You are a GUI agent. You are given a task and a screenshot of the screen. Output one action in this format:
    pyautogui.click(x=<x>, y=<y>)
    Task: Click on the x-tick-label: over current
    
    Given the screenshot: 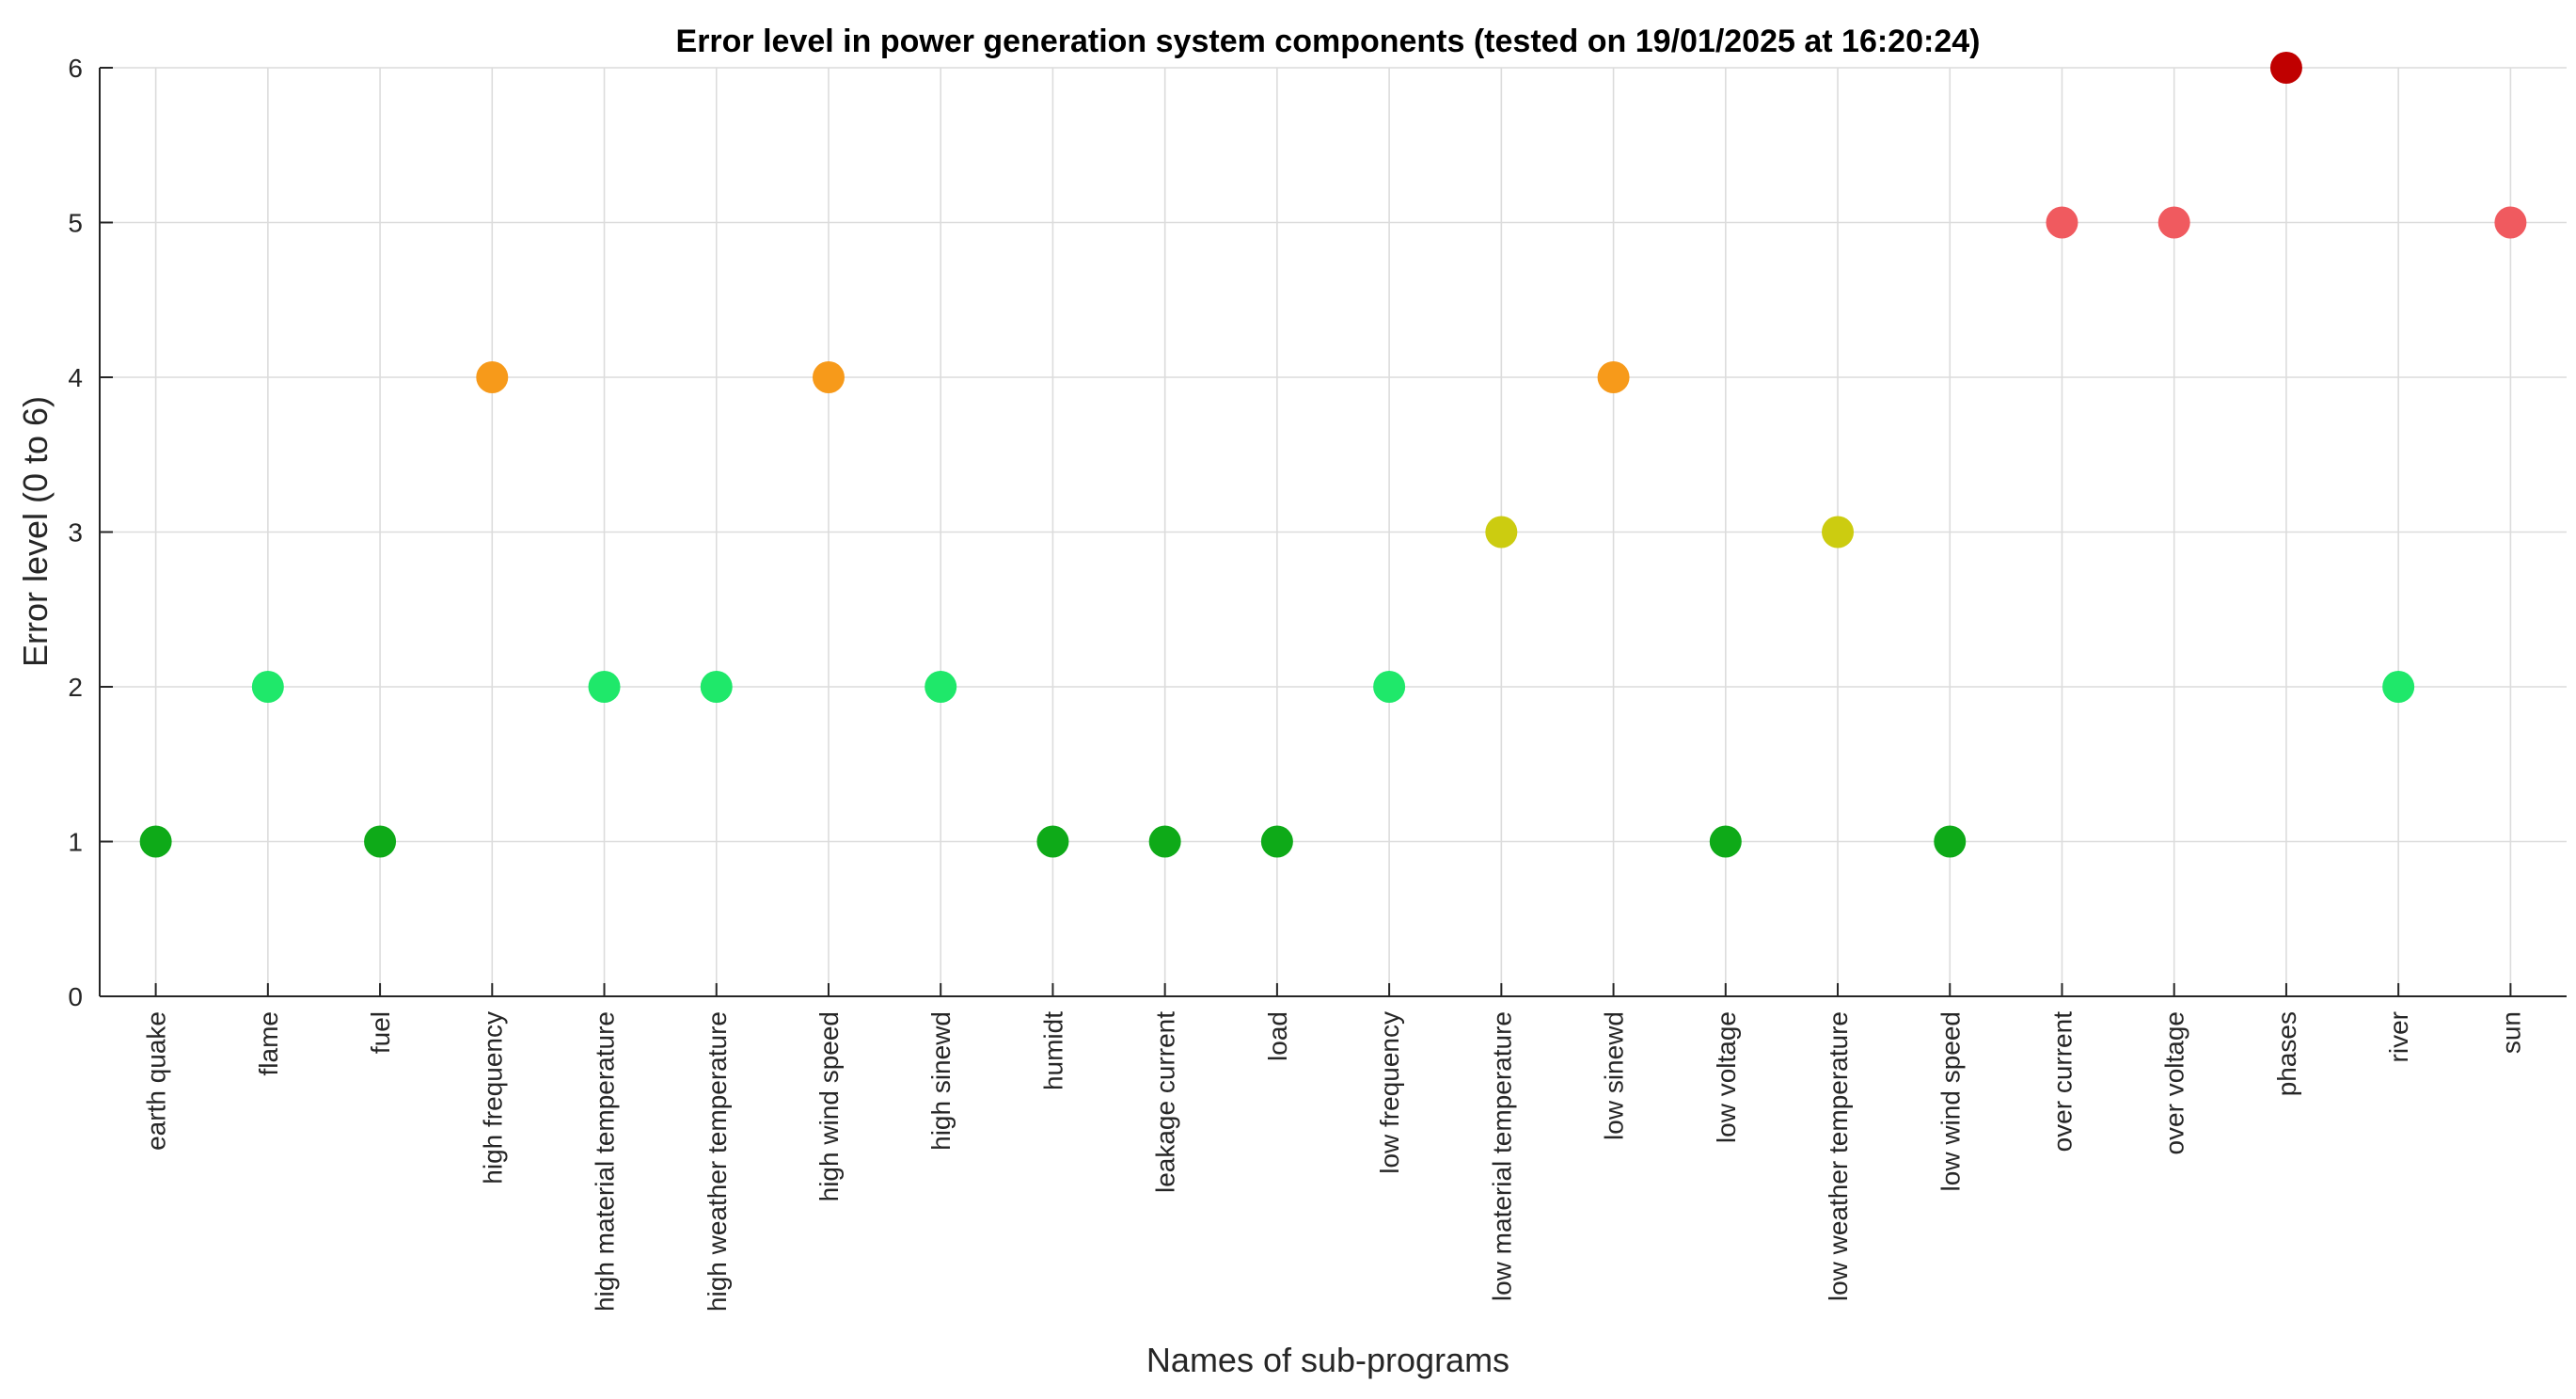 What is the action you would take?
    pyautogui.click(x=2062, y=1082)
    